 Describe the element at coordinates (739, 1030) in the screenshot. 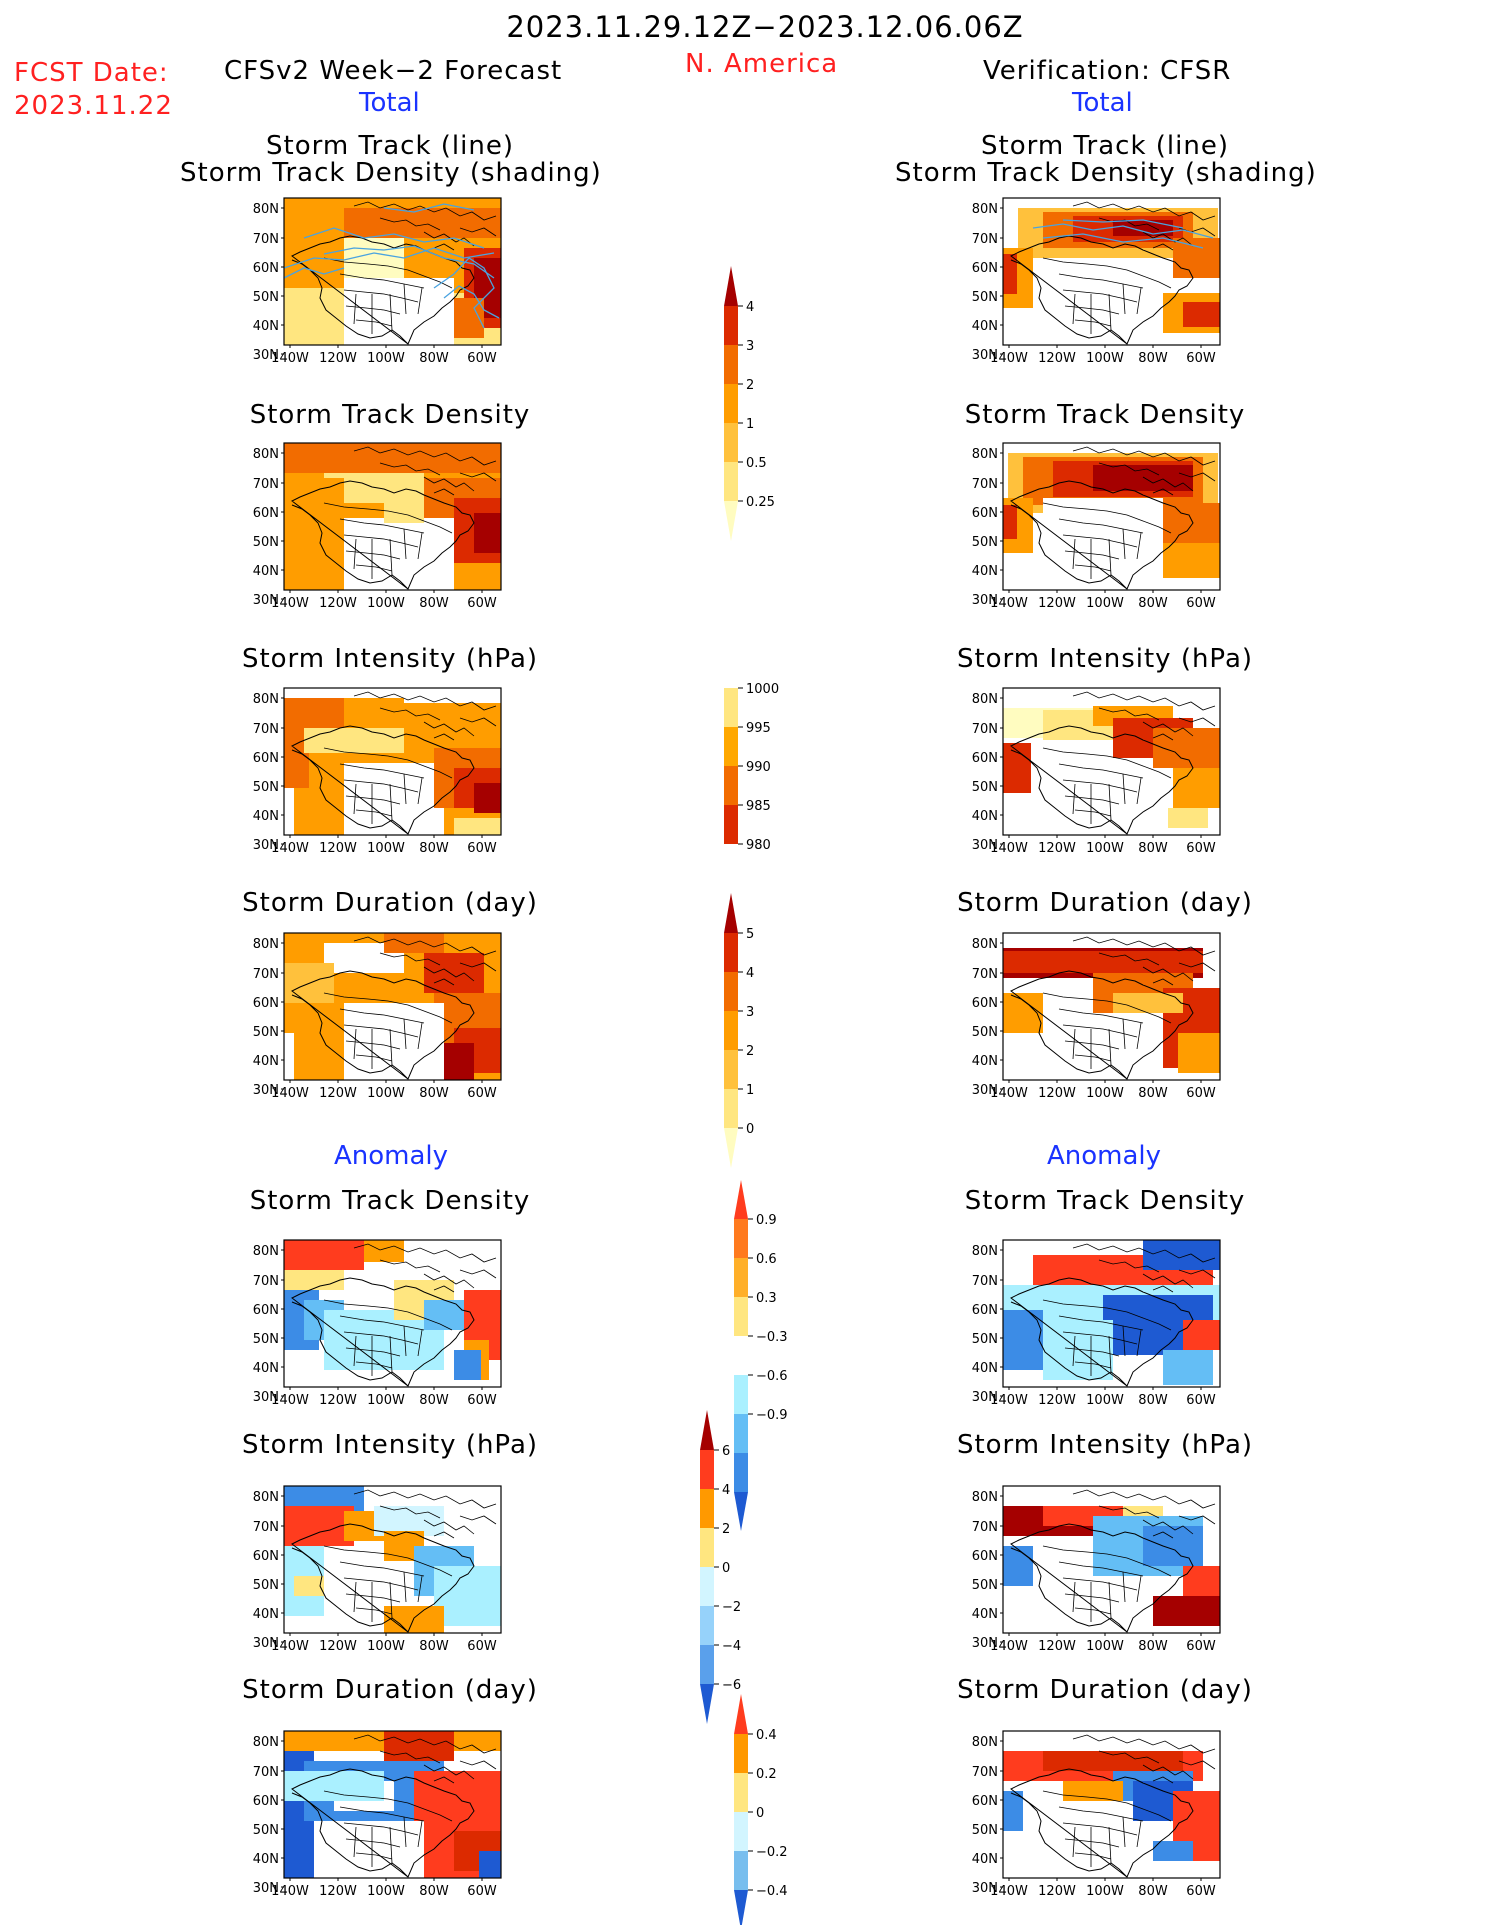

I see `colorbar-duration: 5 4 3 2 1 0` at that location.